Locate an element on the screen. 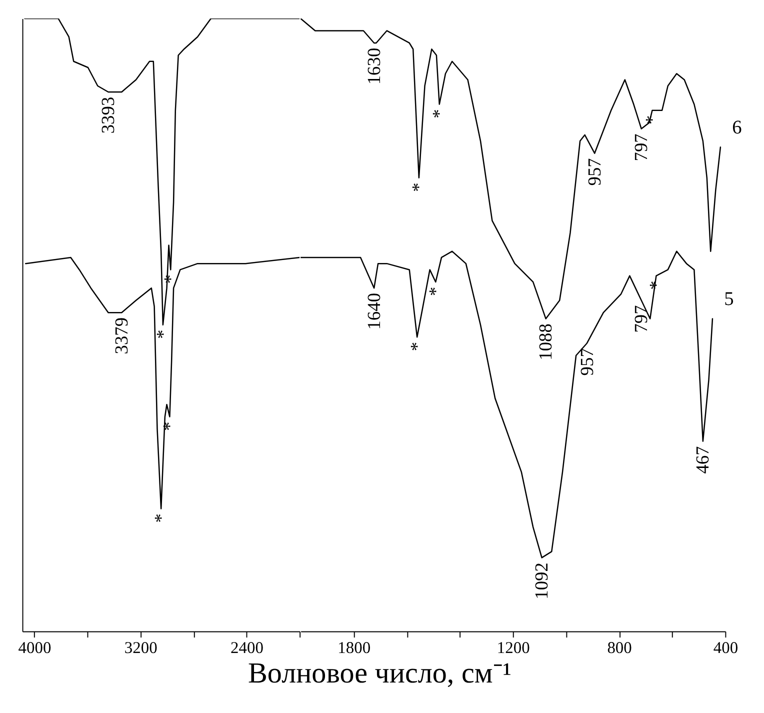  annotation: 3379 is located at coordinates (121, 335).